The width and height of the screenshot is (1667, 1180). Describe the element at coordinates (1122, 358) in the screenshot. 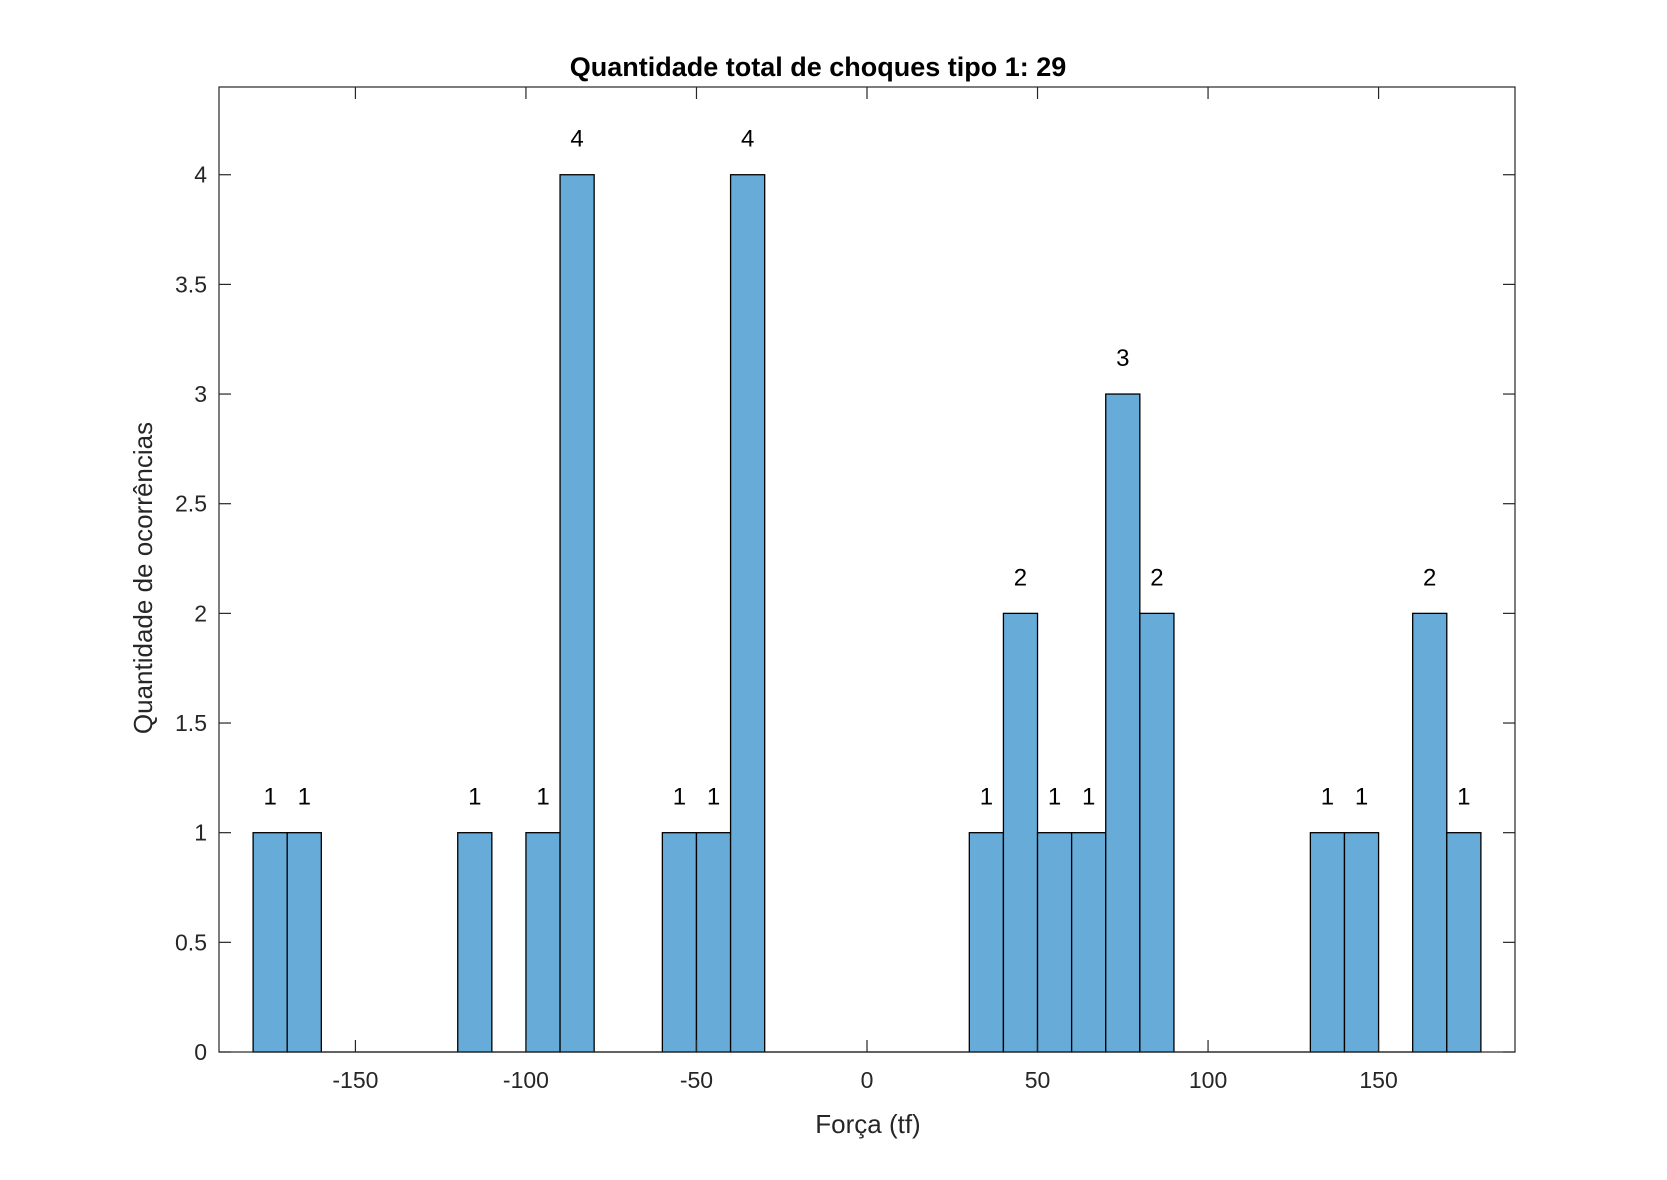

I see `bar-count-label: 3` at that location.